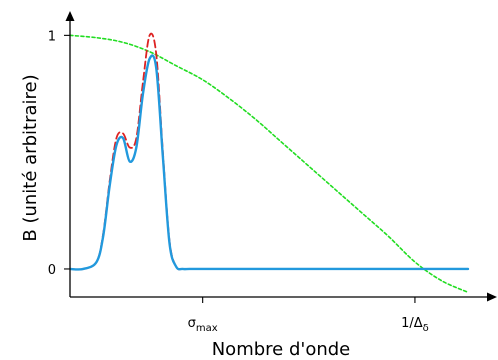 Image resolution: width=498 pixels, height=360 pixels. Describe the element at coordinates (415, 325) in the screenshot. I see `x-tick-label-1: 1/Δδ` at that location.